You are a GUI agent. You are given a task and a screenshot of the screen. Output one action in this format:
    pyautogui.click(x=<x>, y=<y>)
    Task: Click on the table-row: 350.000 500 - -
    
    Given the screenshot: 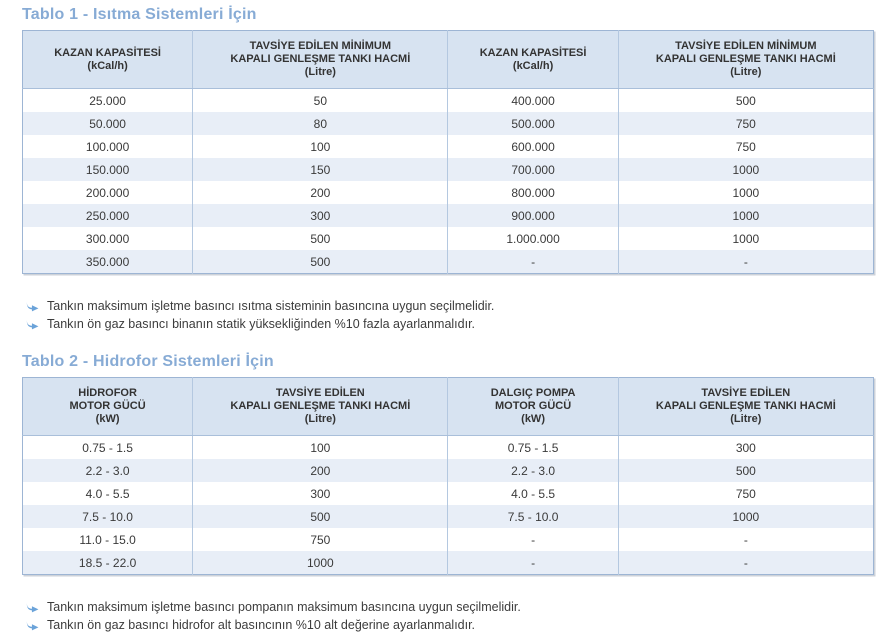 What is the action you would take?
    pyautogui.click(x=448, y=262)
    